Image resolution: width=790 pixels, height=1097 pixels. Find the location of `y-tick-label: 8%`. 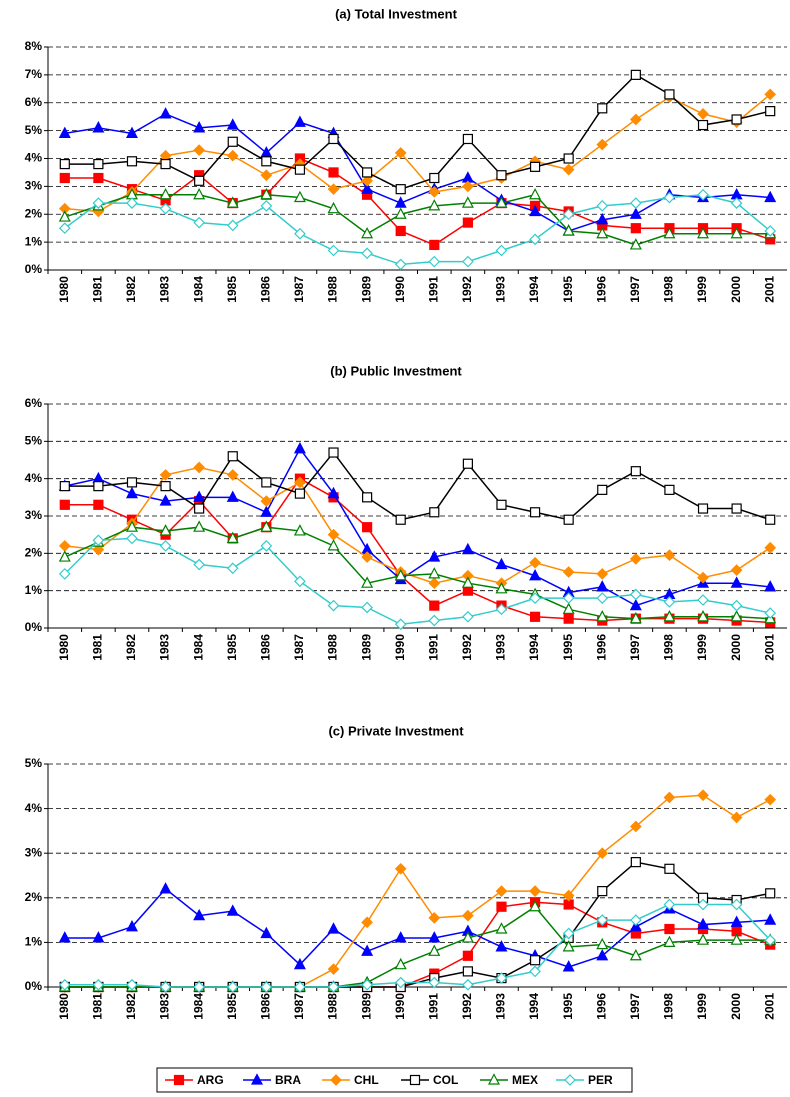

y-tick-label: 8% is located at coordinates (34, 46).